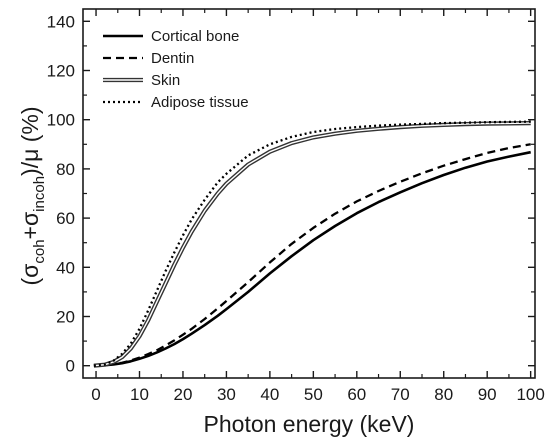 This screenshot has height=444, width=550. What do you see at coordinates (70, 366) in the screenshot?
I see `y-tick-label-0: 0` at bounding box center [70, 366].